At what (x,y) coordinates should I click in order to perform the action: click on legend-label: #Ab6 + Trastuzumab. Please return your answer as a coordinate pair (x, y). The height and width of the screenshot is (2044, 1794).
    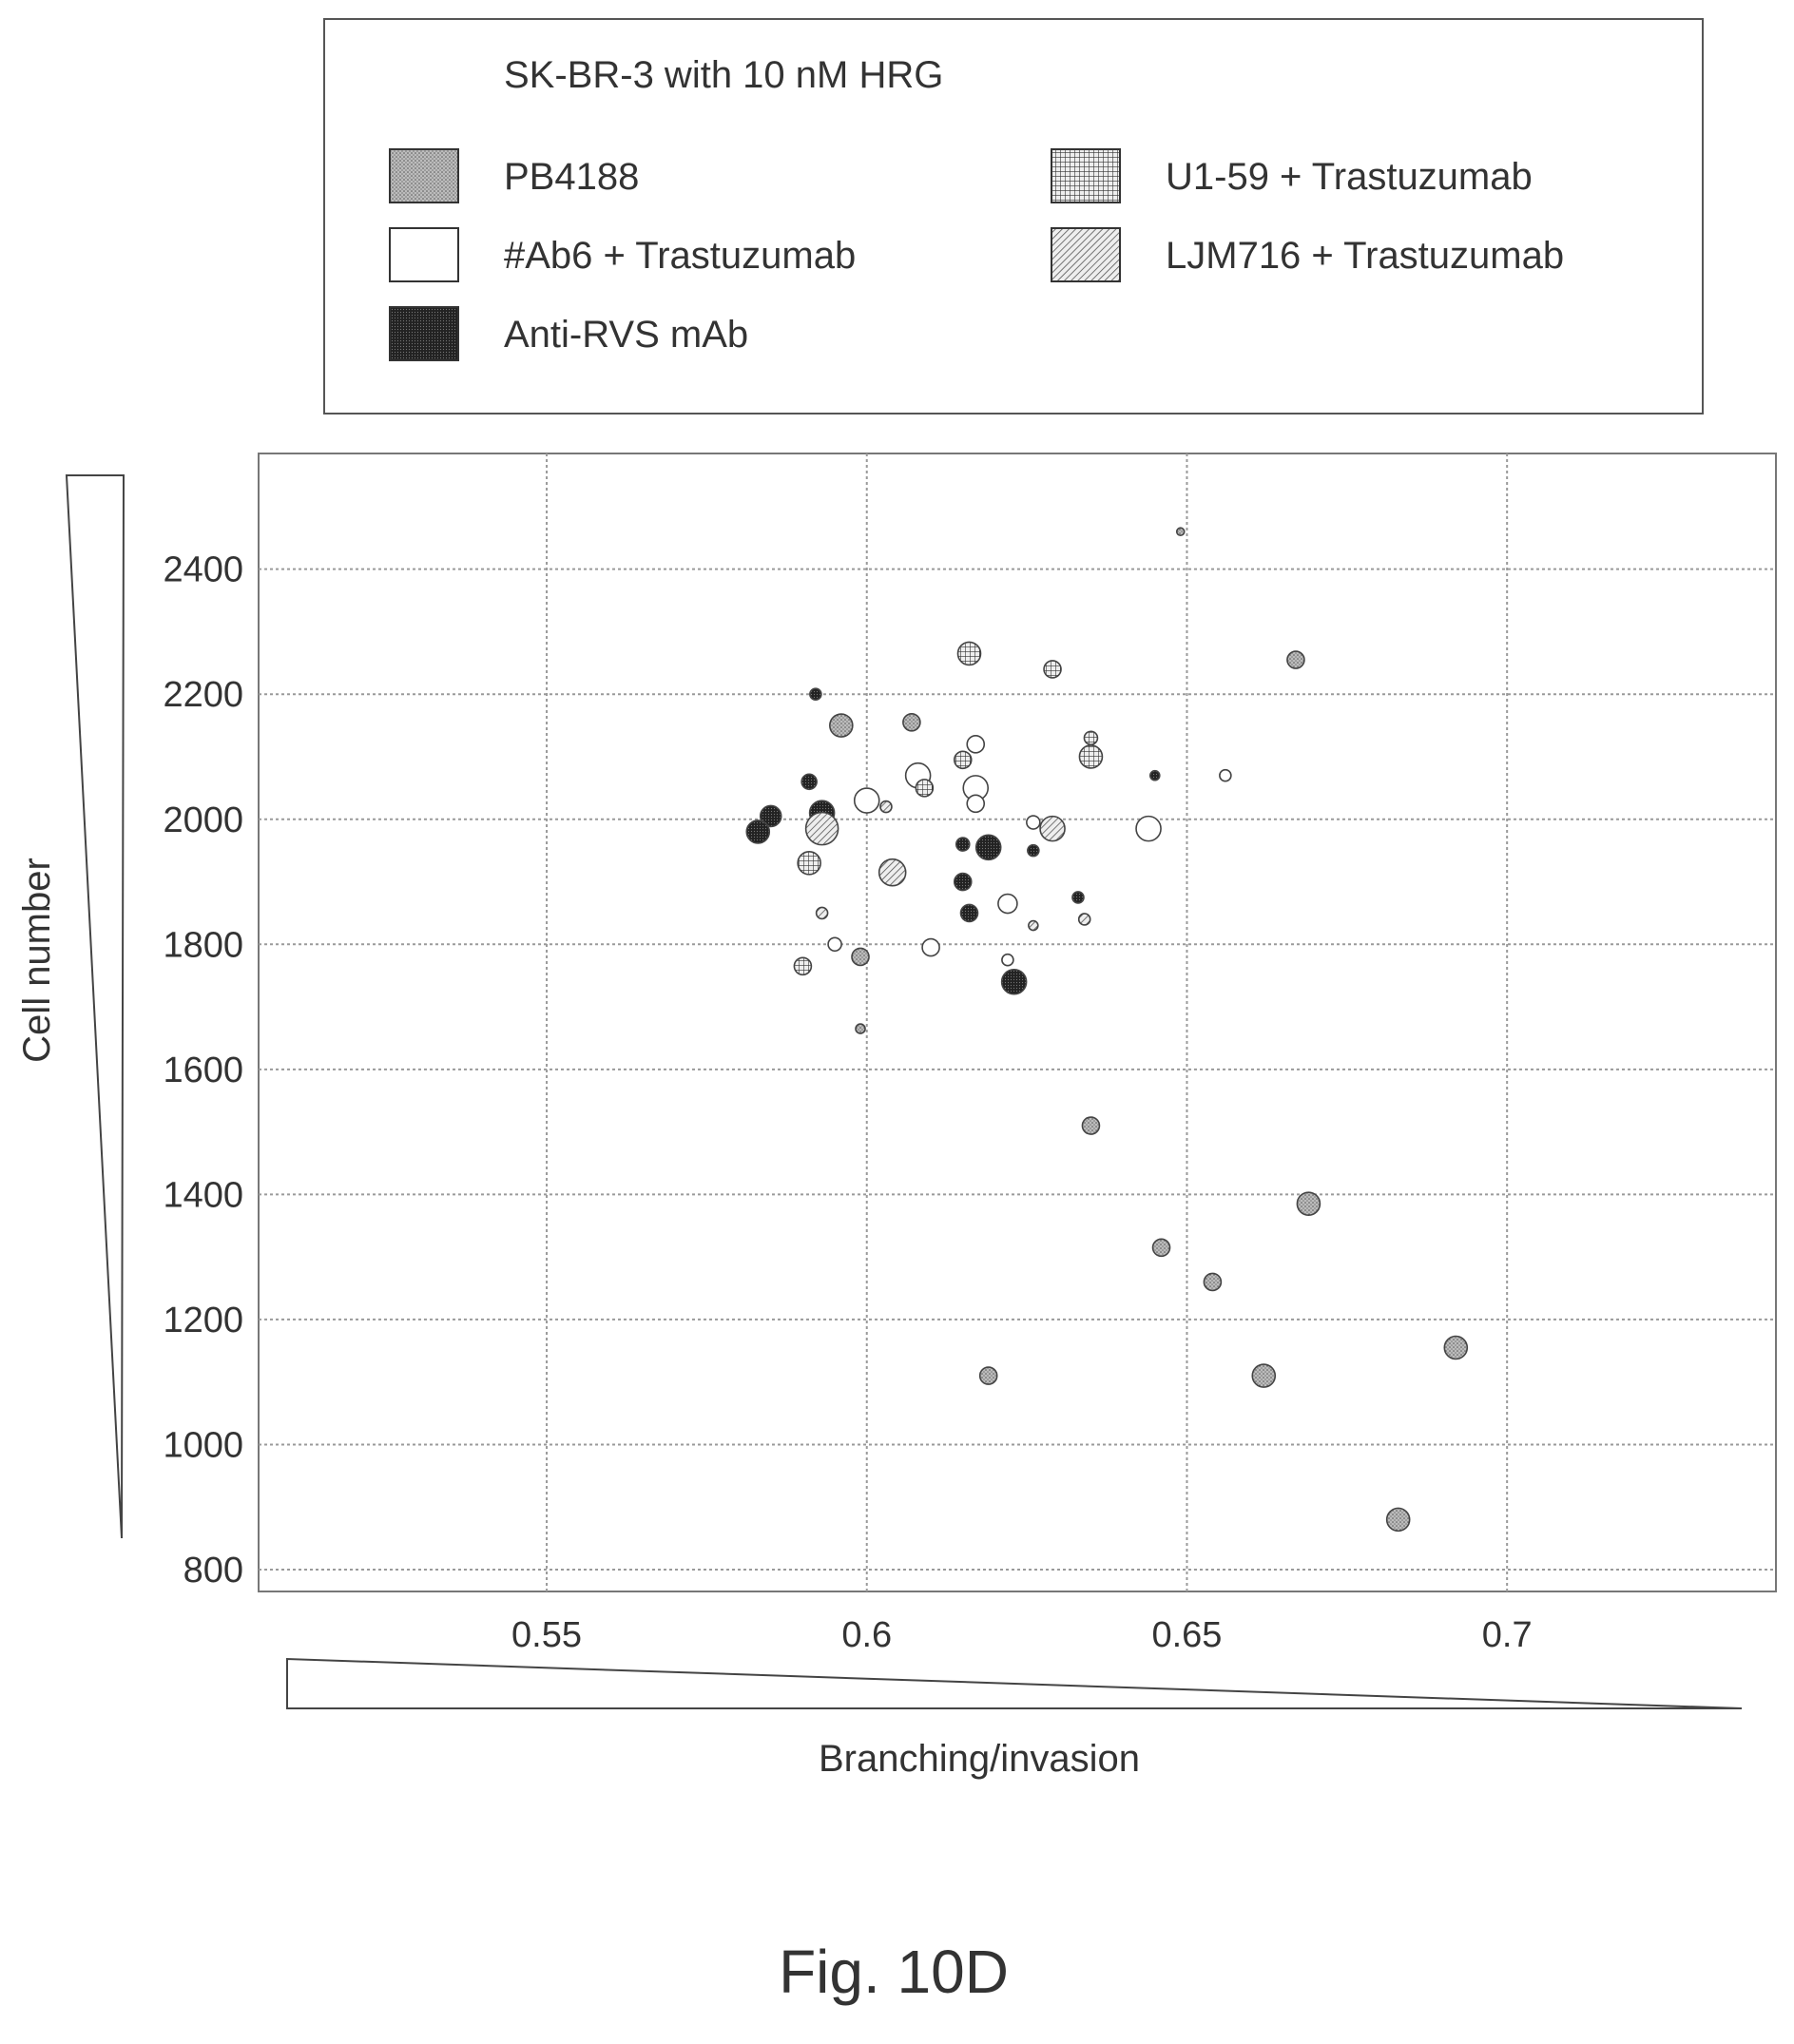
    Looking at the image, I should click on (680, 256).